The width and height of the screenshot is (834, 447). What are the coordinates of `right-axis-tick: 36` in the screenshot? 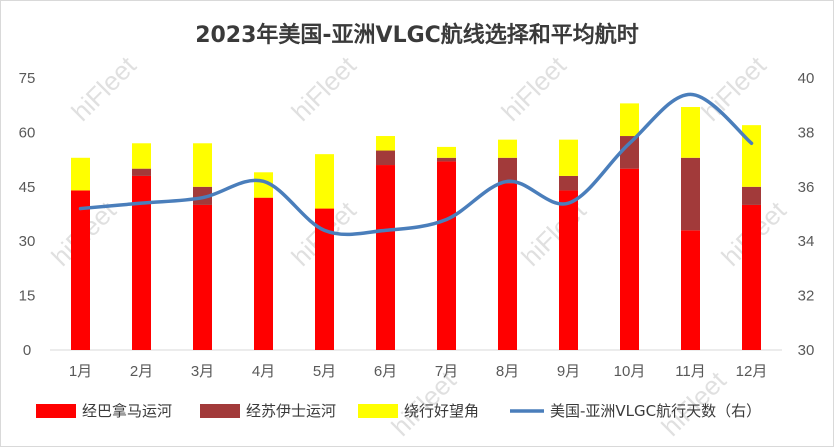 It's located at (806, 187).